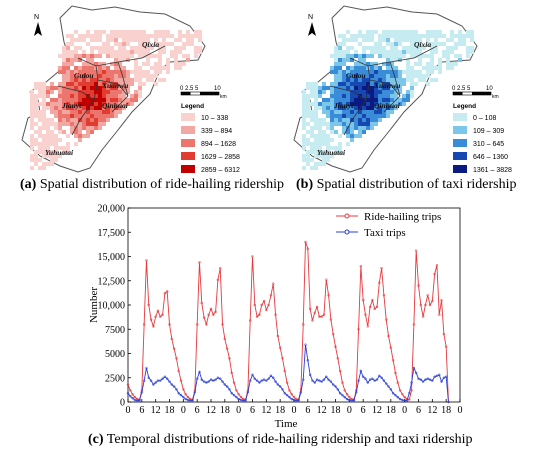 This screenshot has width=550, height=454. I want to click on x-tick-label: 6, so click(307, 410).